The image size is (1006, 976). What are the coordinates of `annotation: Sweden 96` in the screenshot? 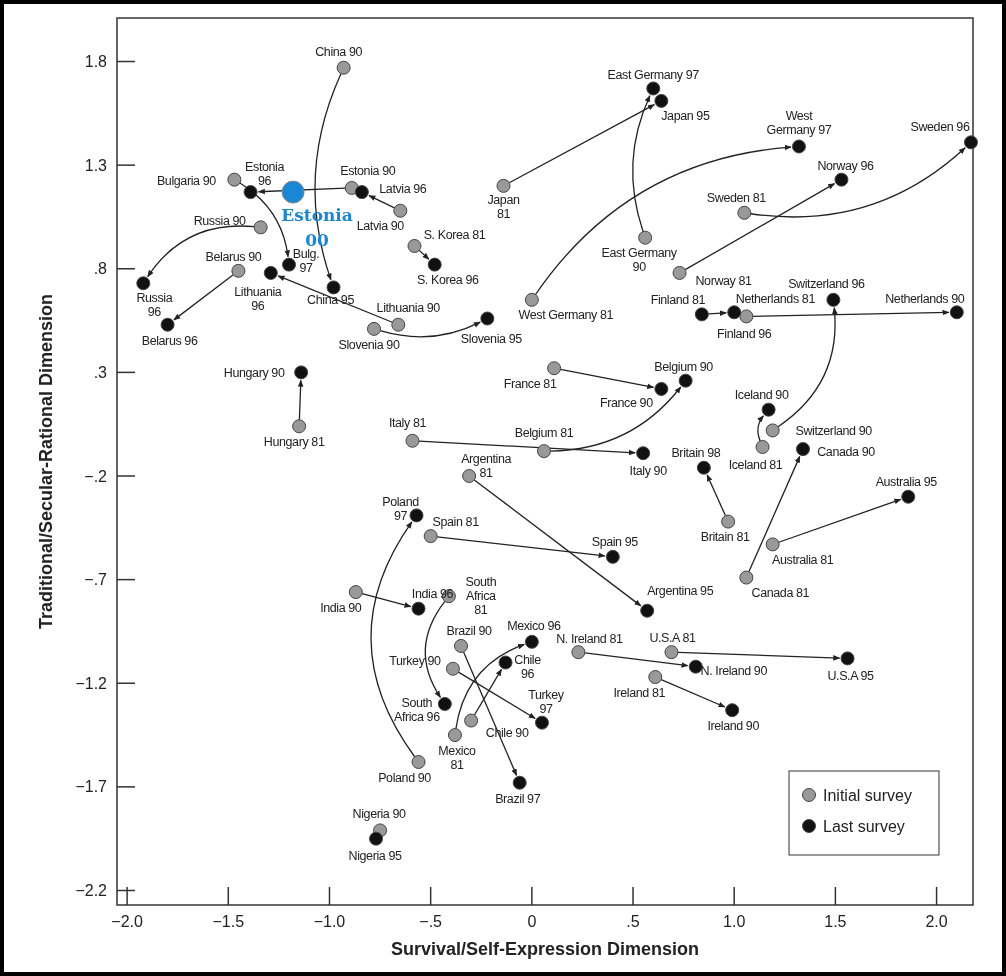 It's located at (940, 126).